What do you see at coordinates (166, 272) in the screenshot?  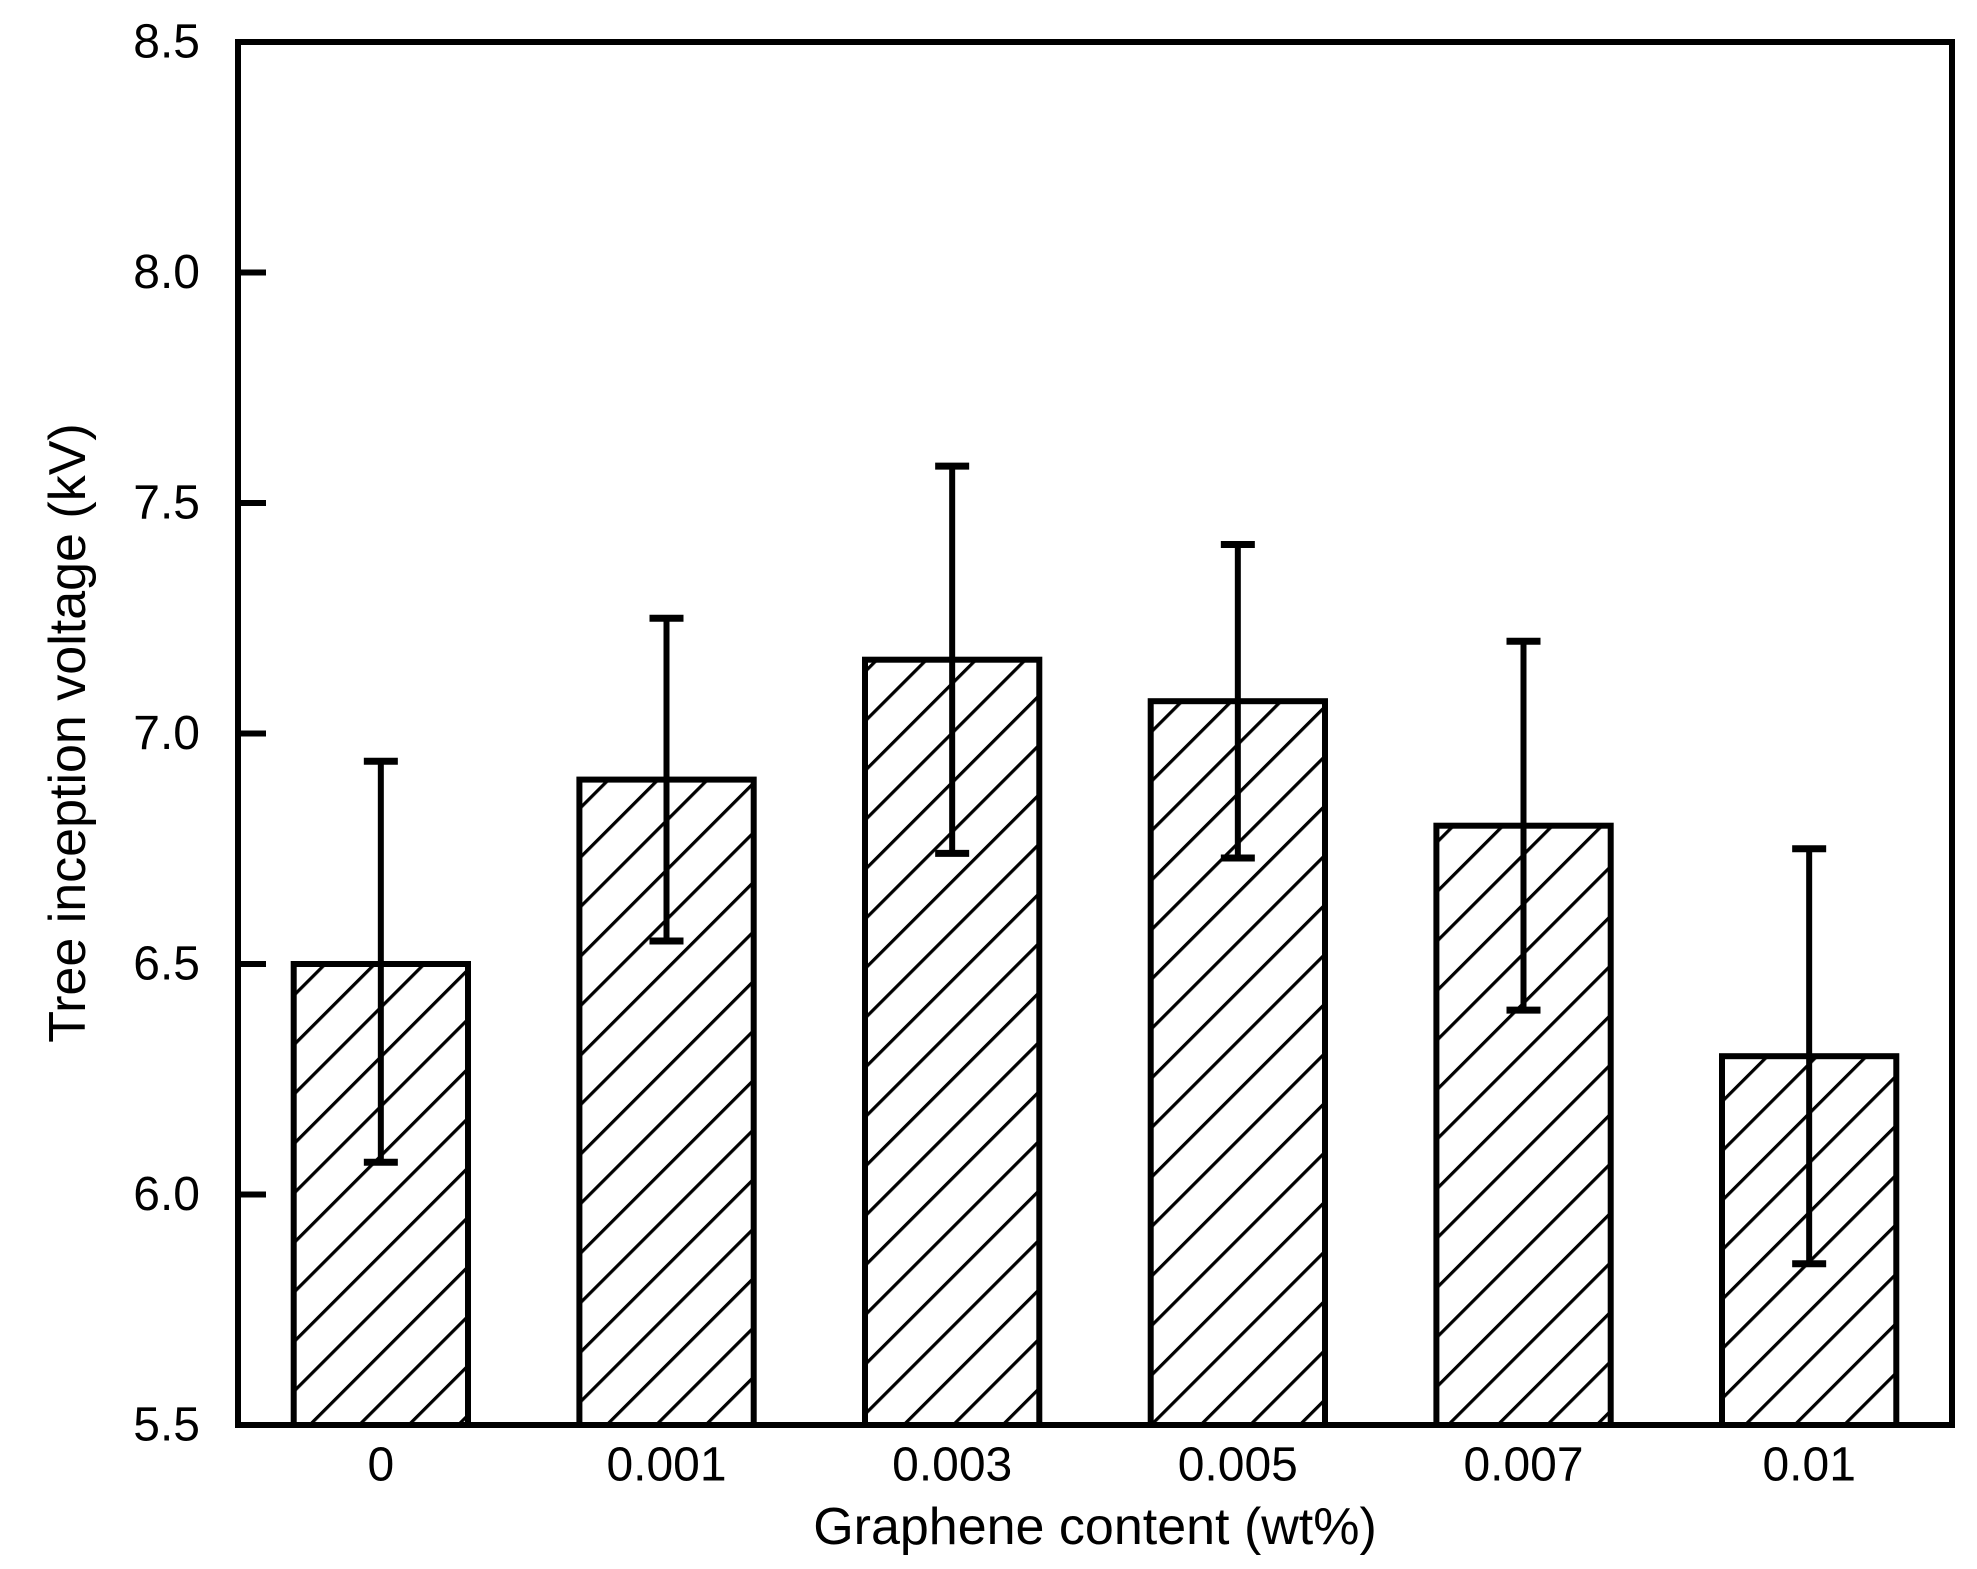 I see `y-tick-label-8.0: 8.0` at bounding box center [166, 272].